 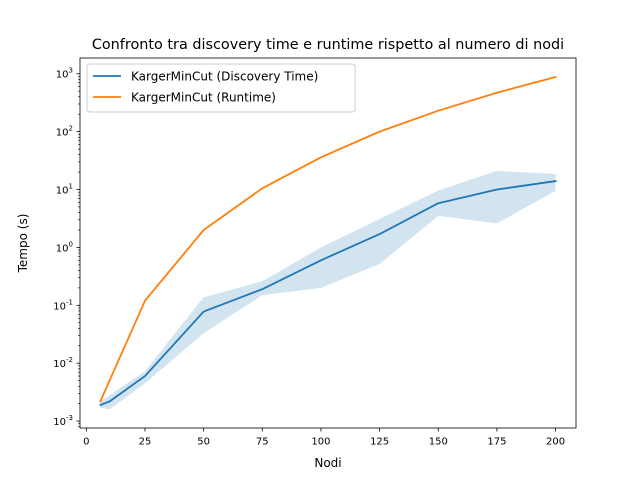 What do you see at coordinates (438, 442) in the screenshot?
I see `x-tick-label: 150` at bounding box center [438, 442].